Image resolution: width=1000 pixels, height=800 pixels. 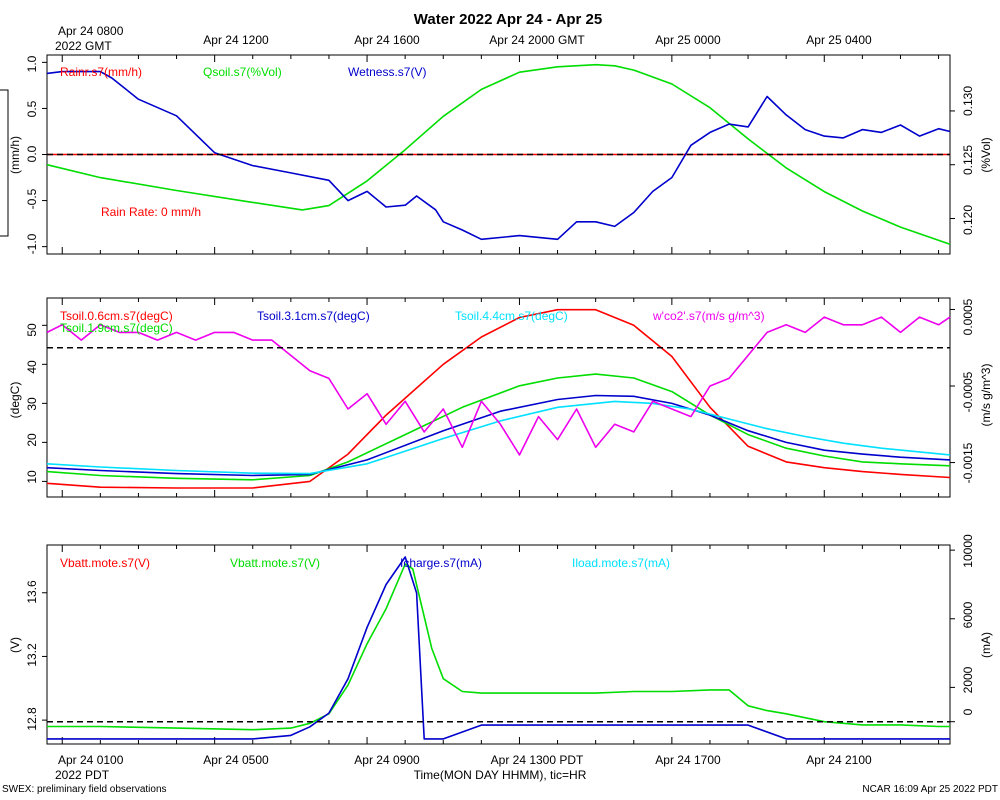 I want to click on x-axis-title: Time(MON DAY HHMM), tic=HR, so click(x=500, y=775).